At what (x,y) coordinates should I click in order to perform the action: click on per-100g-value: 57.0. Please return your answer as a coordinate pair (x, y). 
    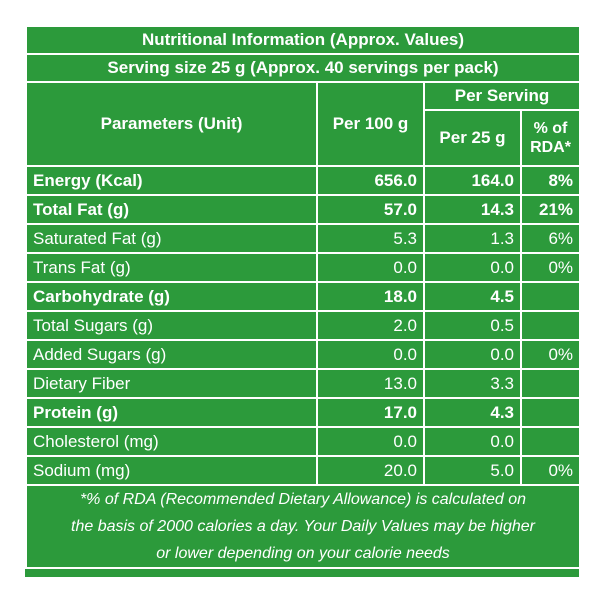
    Looking at the image, I should click on (370, 209).